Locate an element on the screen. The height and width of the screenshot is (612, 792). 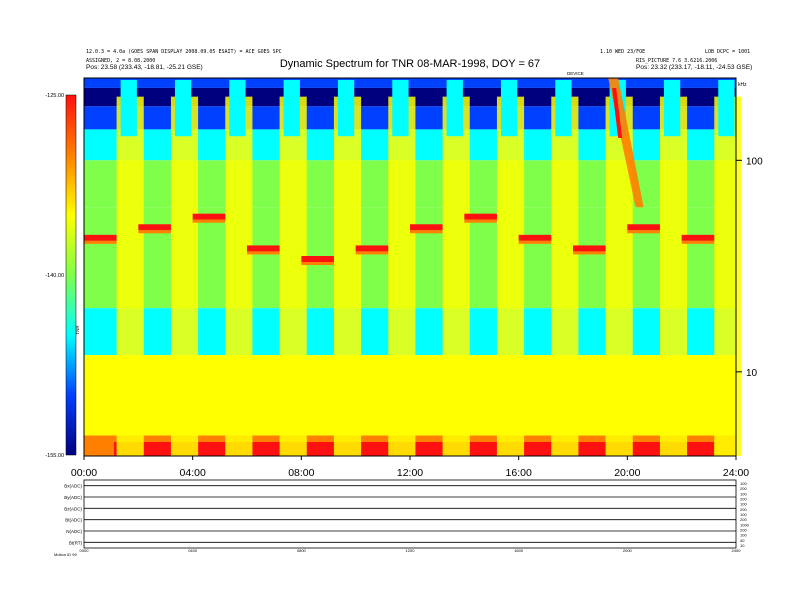
y-tick-label: 10 is located at coordinates (752, 373).